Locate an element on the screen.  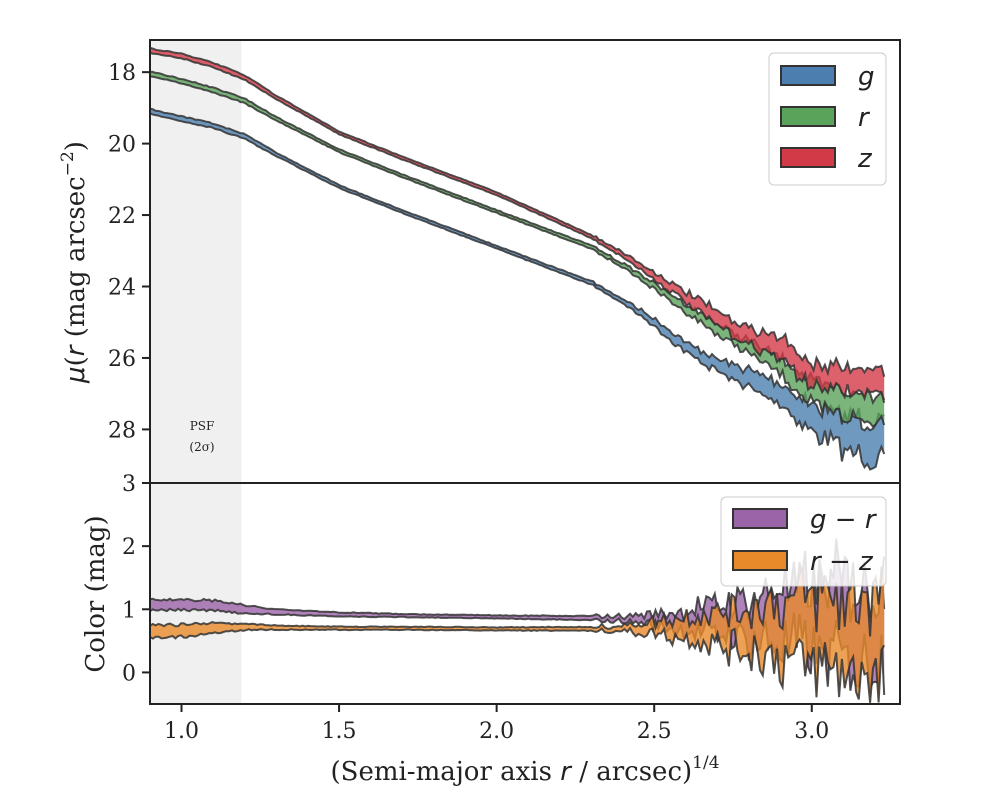
bottom-legend: g − r r − z is located at coordinates (803, 541).